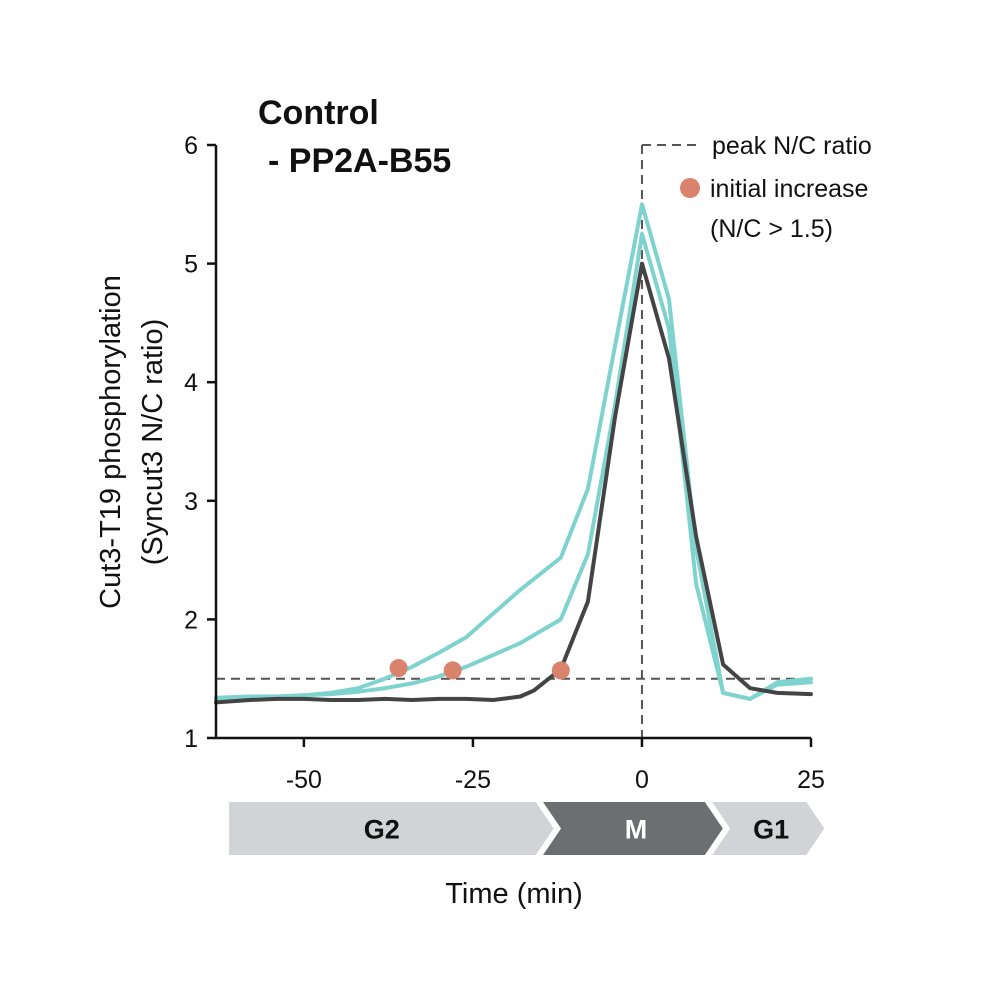 Image resolution: width=999 pixels, height=1000 pixels. What do you see at coordinates (359, 161) in the screenshot?
I see `pp2a-b55-title: - PP2A-B55` at bounding box center [359, 161].